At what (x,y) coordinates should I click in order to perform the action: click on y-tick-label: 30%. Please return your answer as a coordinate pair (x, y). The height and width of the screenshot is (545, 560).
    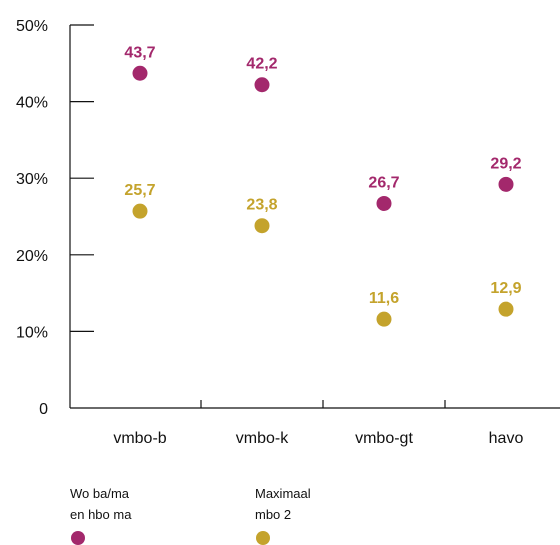
    Looking at the image, I should click on (32, 179).